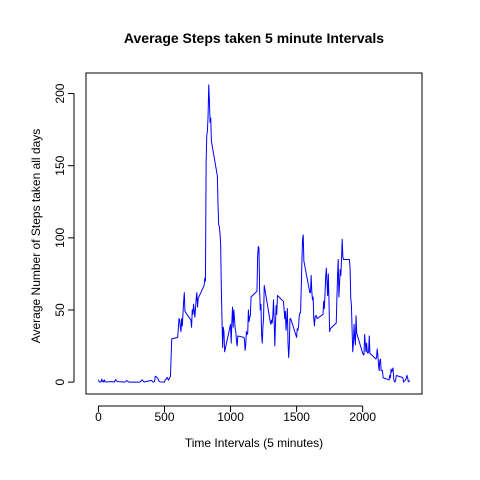 Image resolution: width=480 pixels, height=480 pixels. I want to click on y-tick-label: 100, so click(60, 237).